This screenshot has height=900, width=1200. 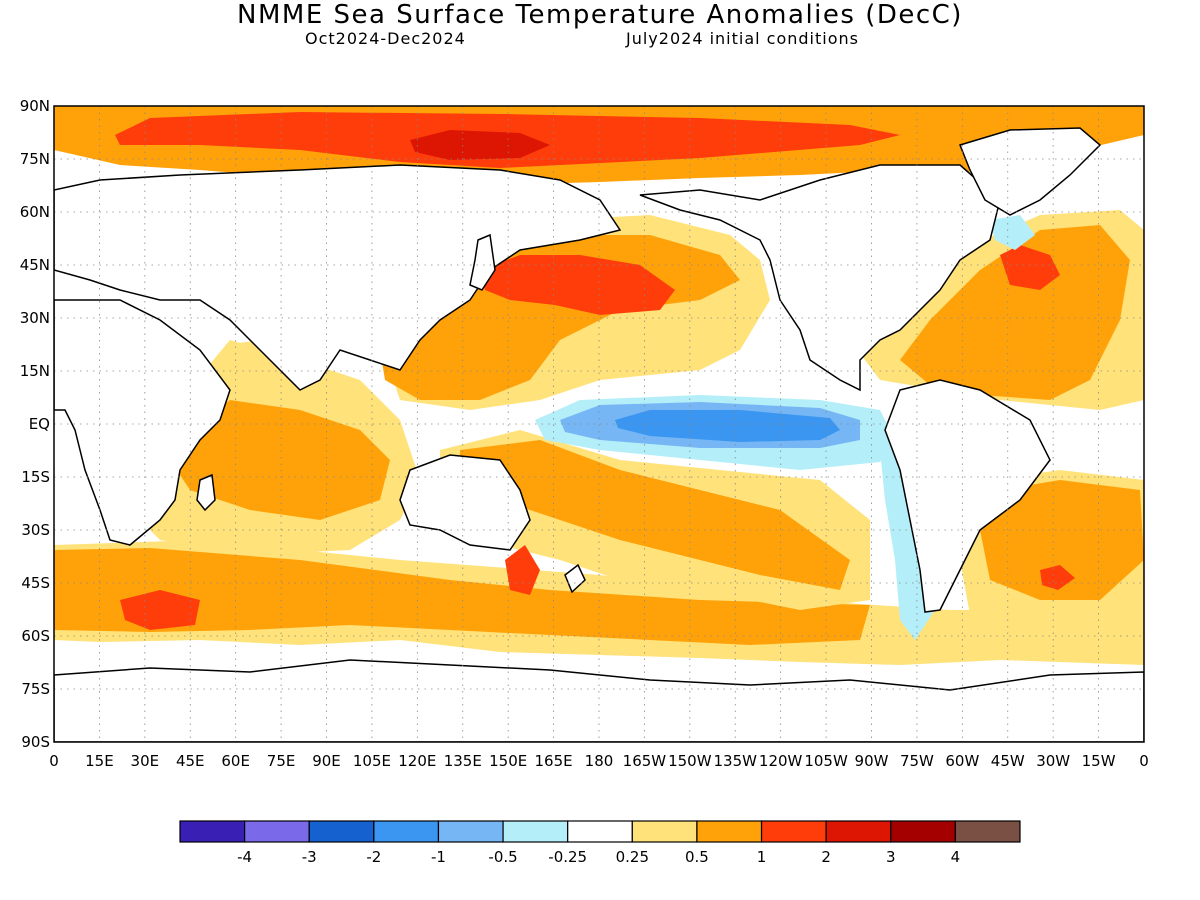 What do you see at coordinates (145, 761) in the screenshot?
I see `lon-label: 30E` at bounding box center [145, 761].